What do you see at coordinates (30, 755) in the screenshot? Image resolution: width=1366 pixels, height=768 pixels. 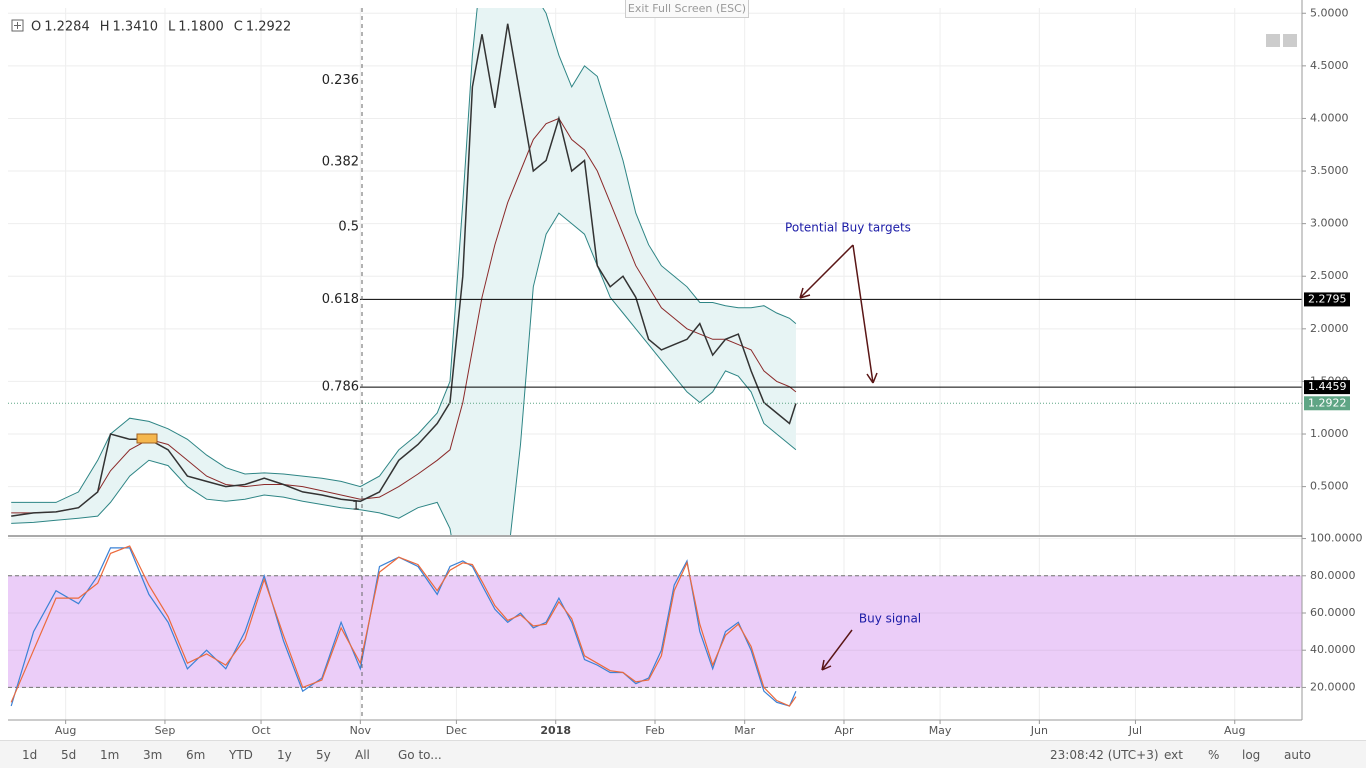 I see `range-button: 1d` at bounding box center [30, 755].